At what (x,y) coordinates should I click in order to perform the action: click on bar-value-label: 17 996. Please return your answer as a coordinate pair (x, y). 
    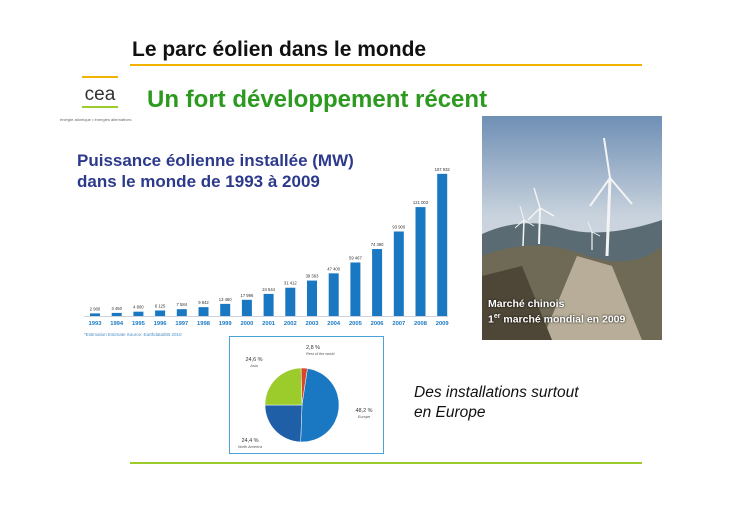
    Looking at the image, I should click on (246, 295).